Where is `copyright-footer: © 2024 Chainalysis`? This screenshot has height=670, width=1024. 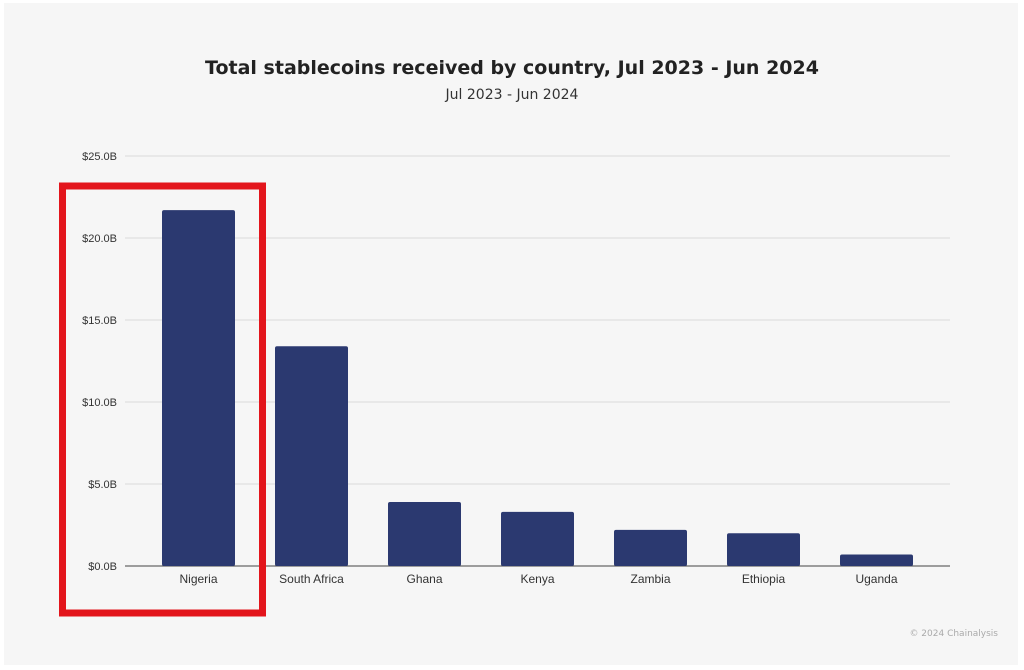 copyright-footer: © 2024 Chainalysis is located at coordinates (953, 634).